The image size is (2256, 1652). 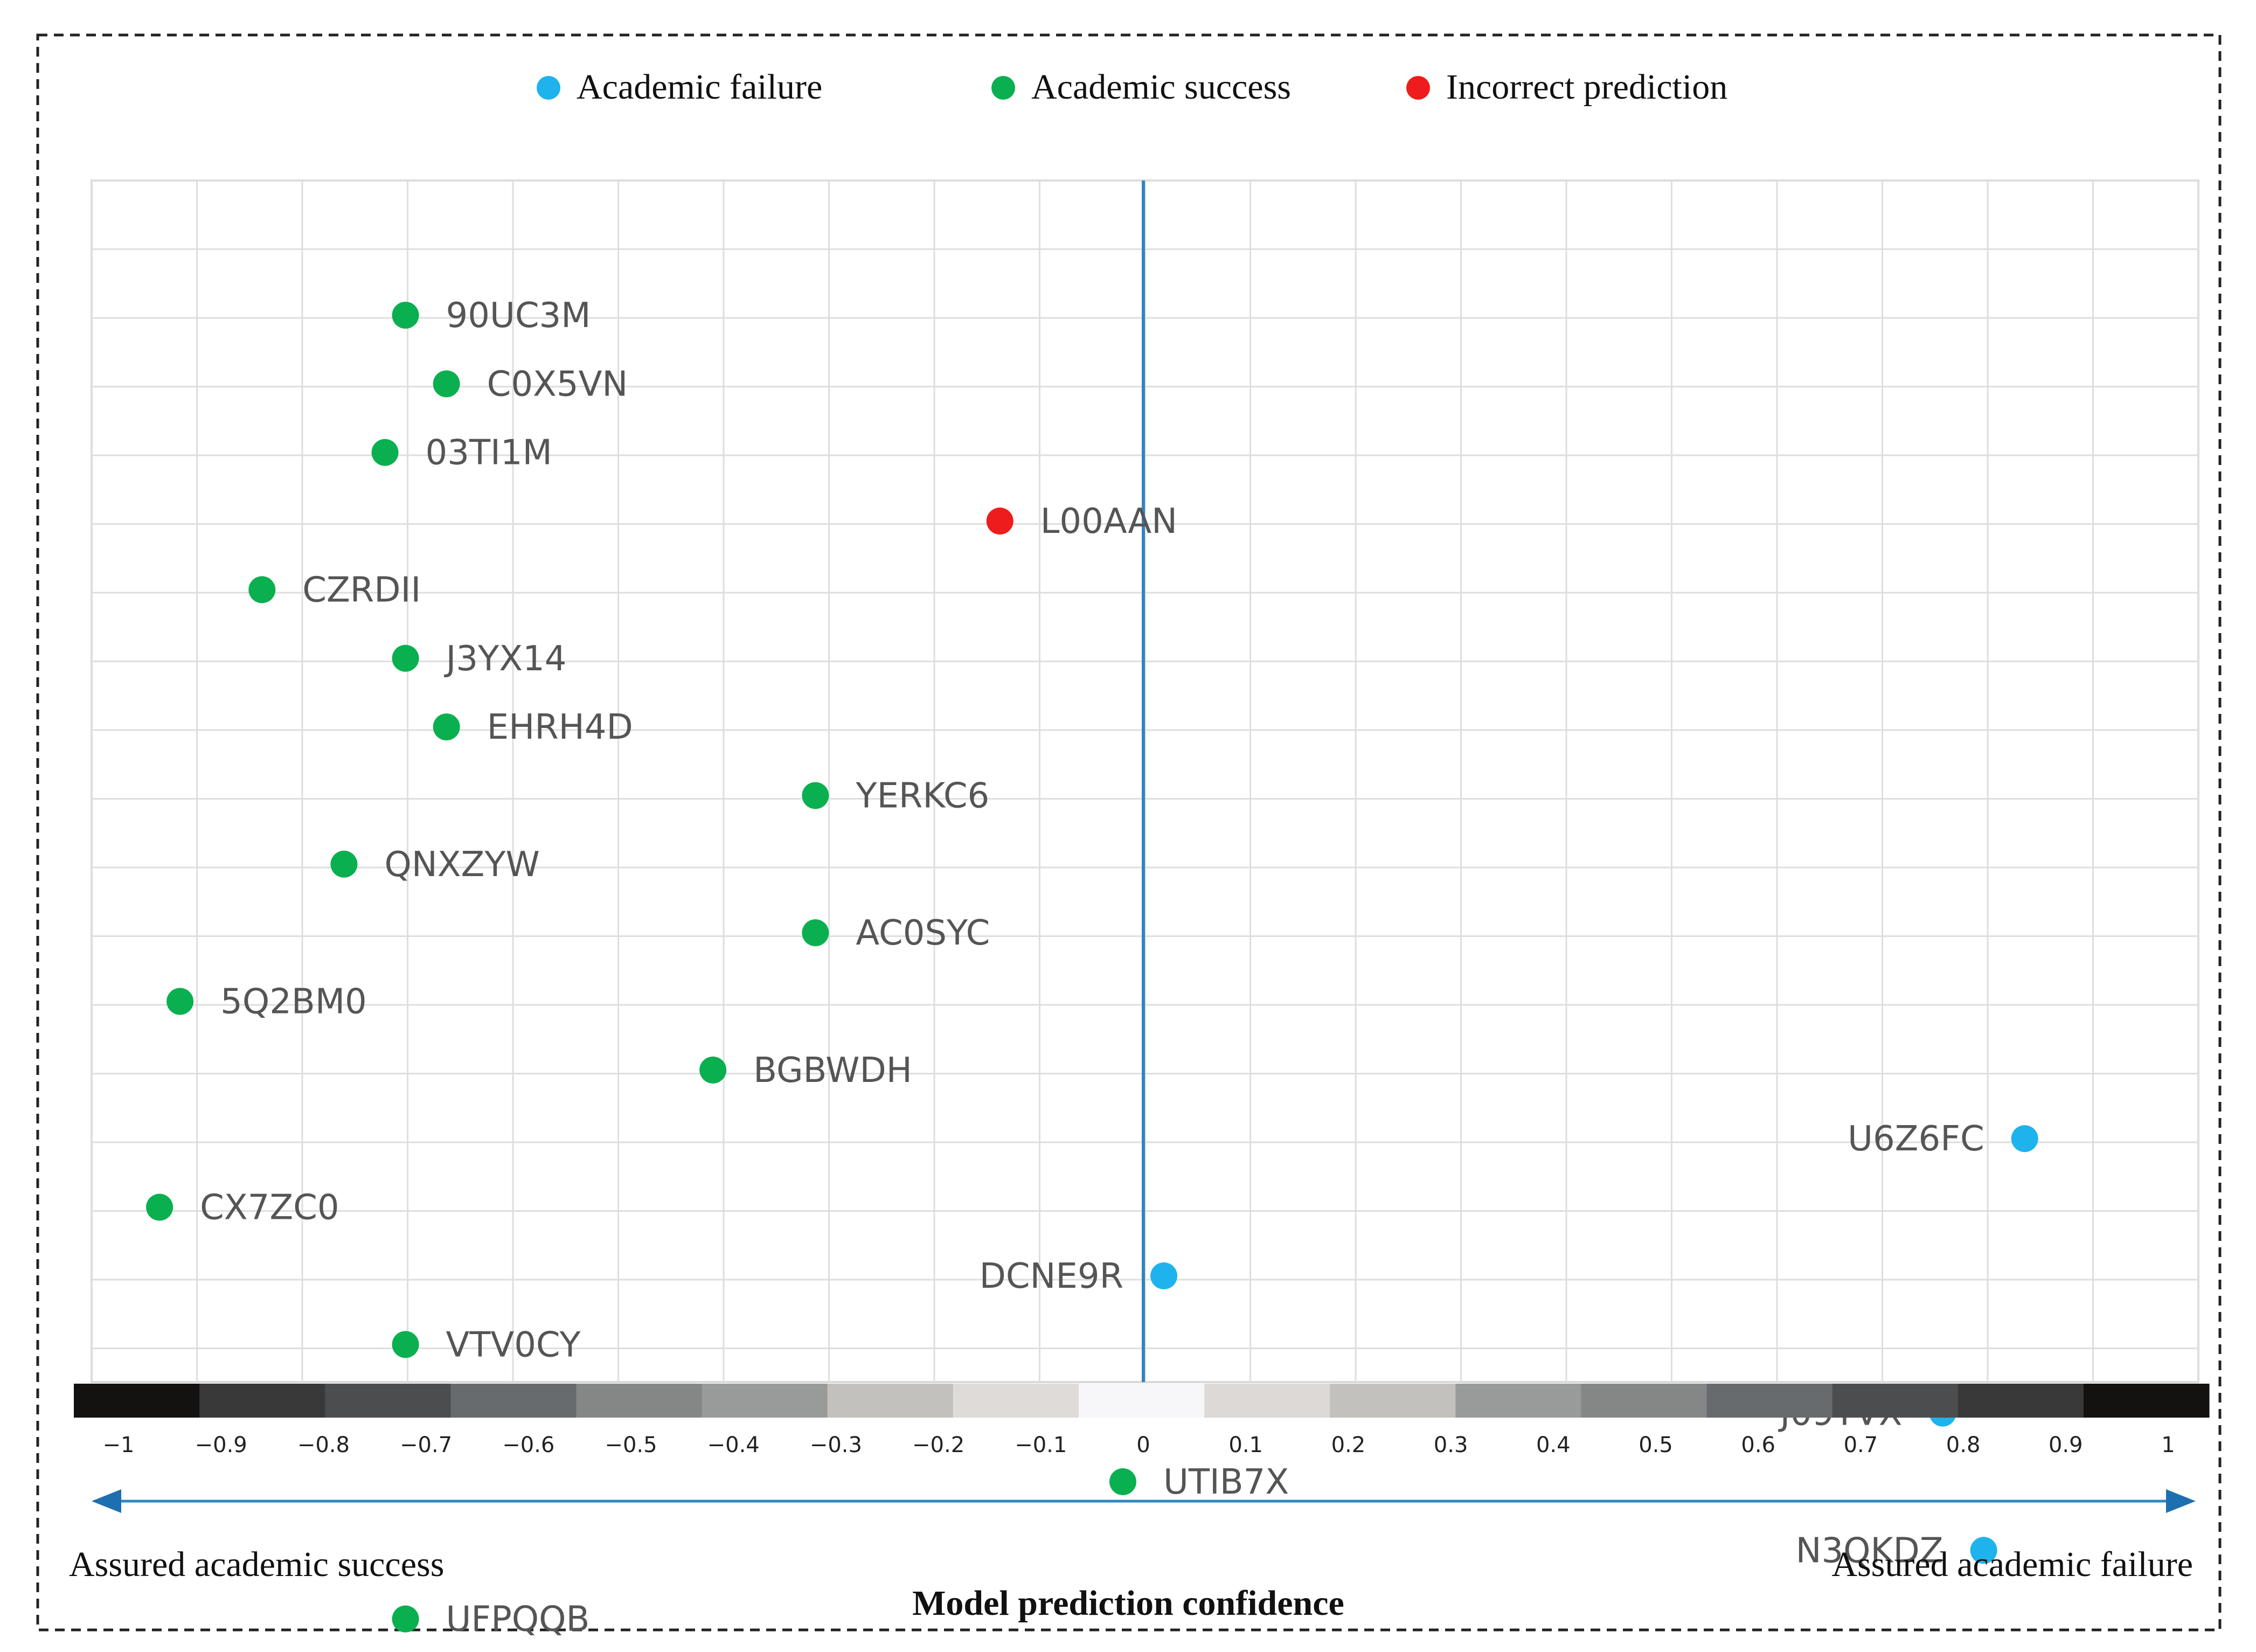 What do you see at coordinates (1554, 1445) in the screenshot?
I see `x-tick-label: 0.4` at bounding box center [1554, 1445].